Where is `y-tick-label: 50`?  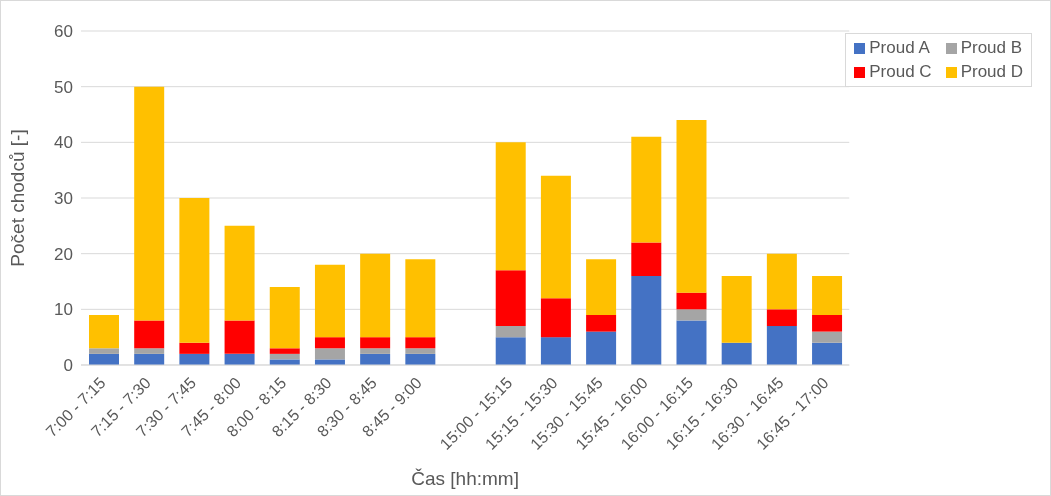 y-tick-label: 50 is located at coordinates (63, 87).